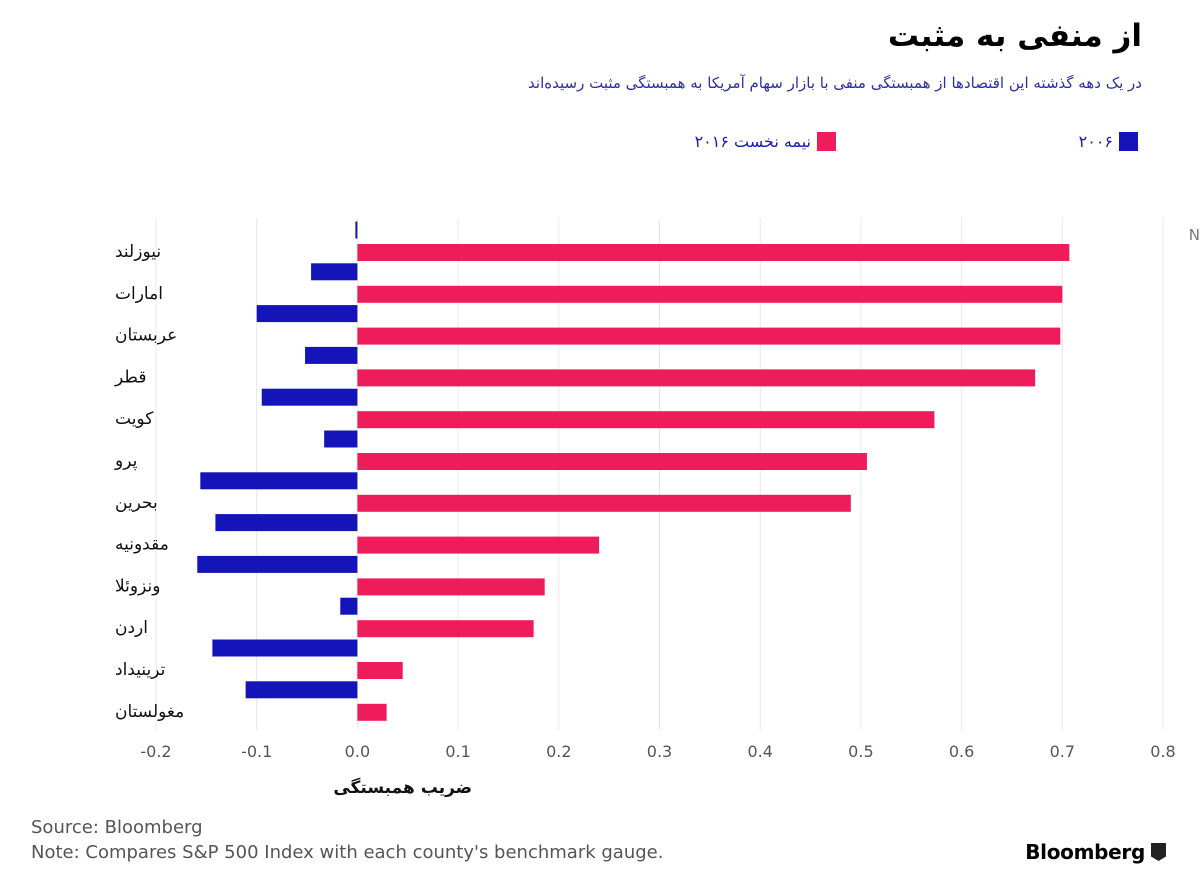 The width and height of the screenshot is (1200, 895). I want to click on x-tick-label: 0.3, so click(659, 751).